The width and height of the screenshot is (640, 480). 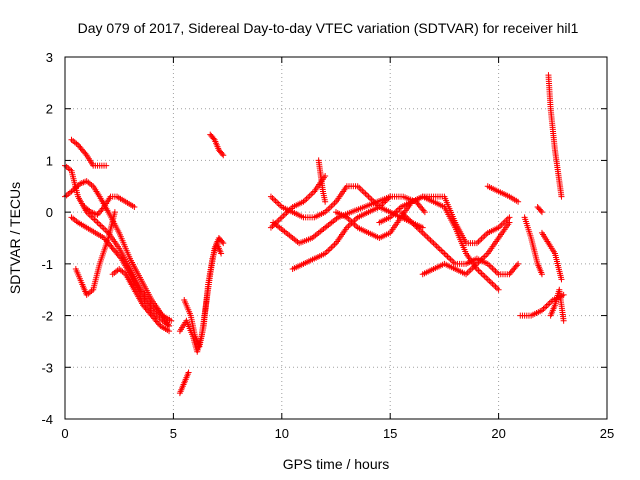 I want to click on x-tick-label: 0, so click(x=64, y=433).